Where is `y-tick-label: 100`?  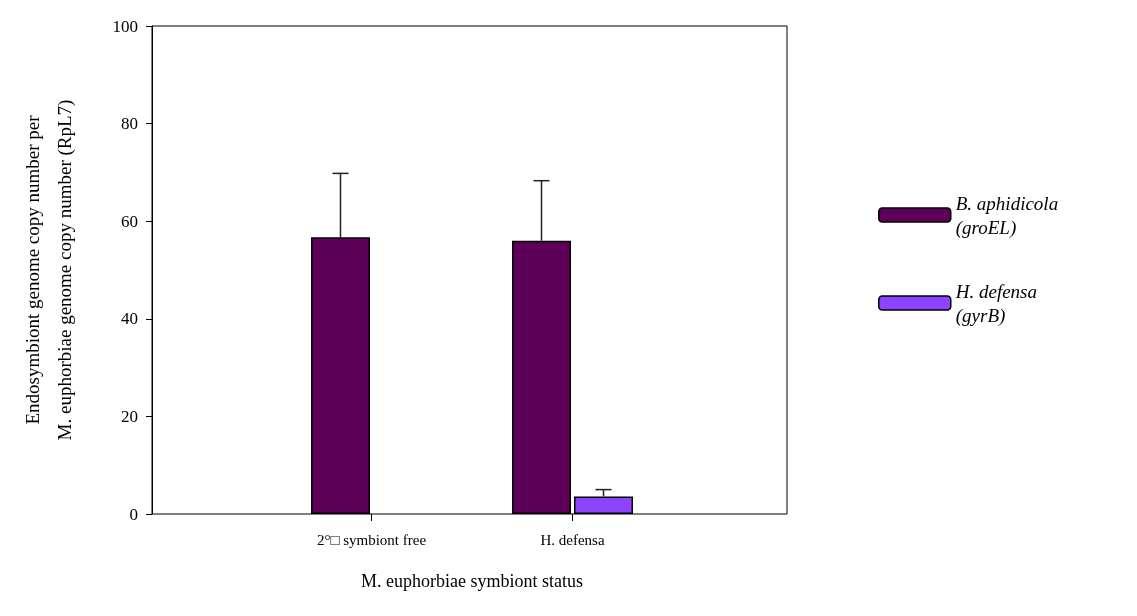 y-tick-label: 100 is located at coordinates (125, 26).